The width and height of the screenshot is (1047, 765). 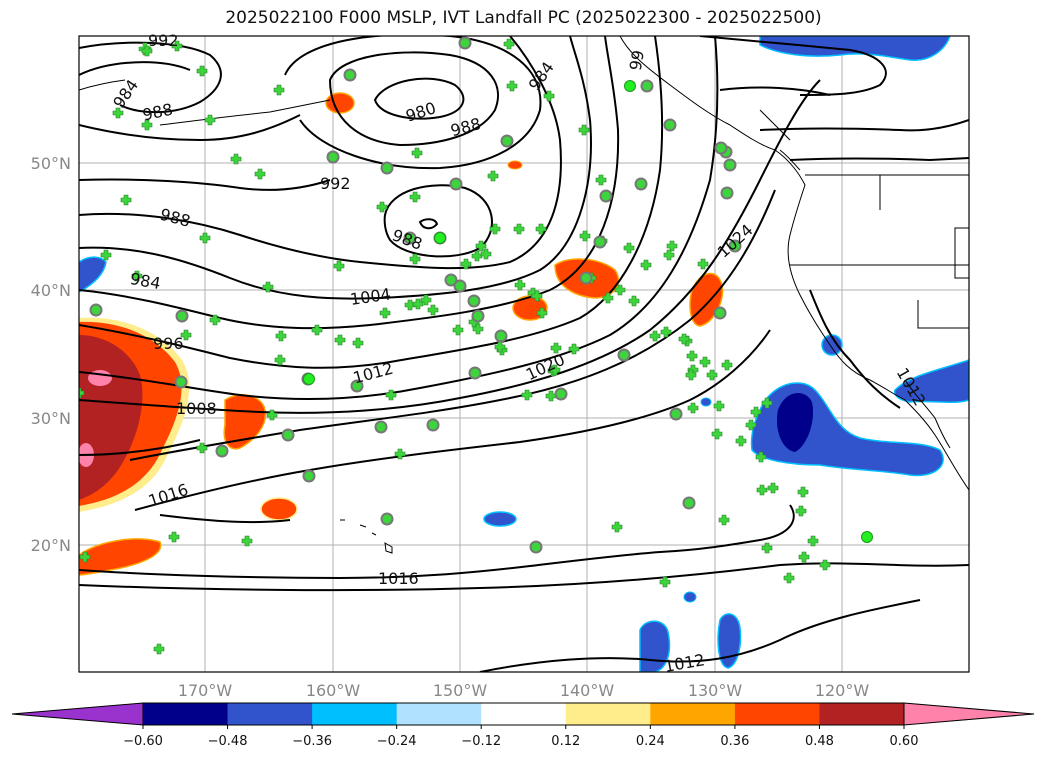 What do you see at coordinates (333, 690) in the screenshot?
I see `lon-label: 160°W` at bounding box center [333, 690].